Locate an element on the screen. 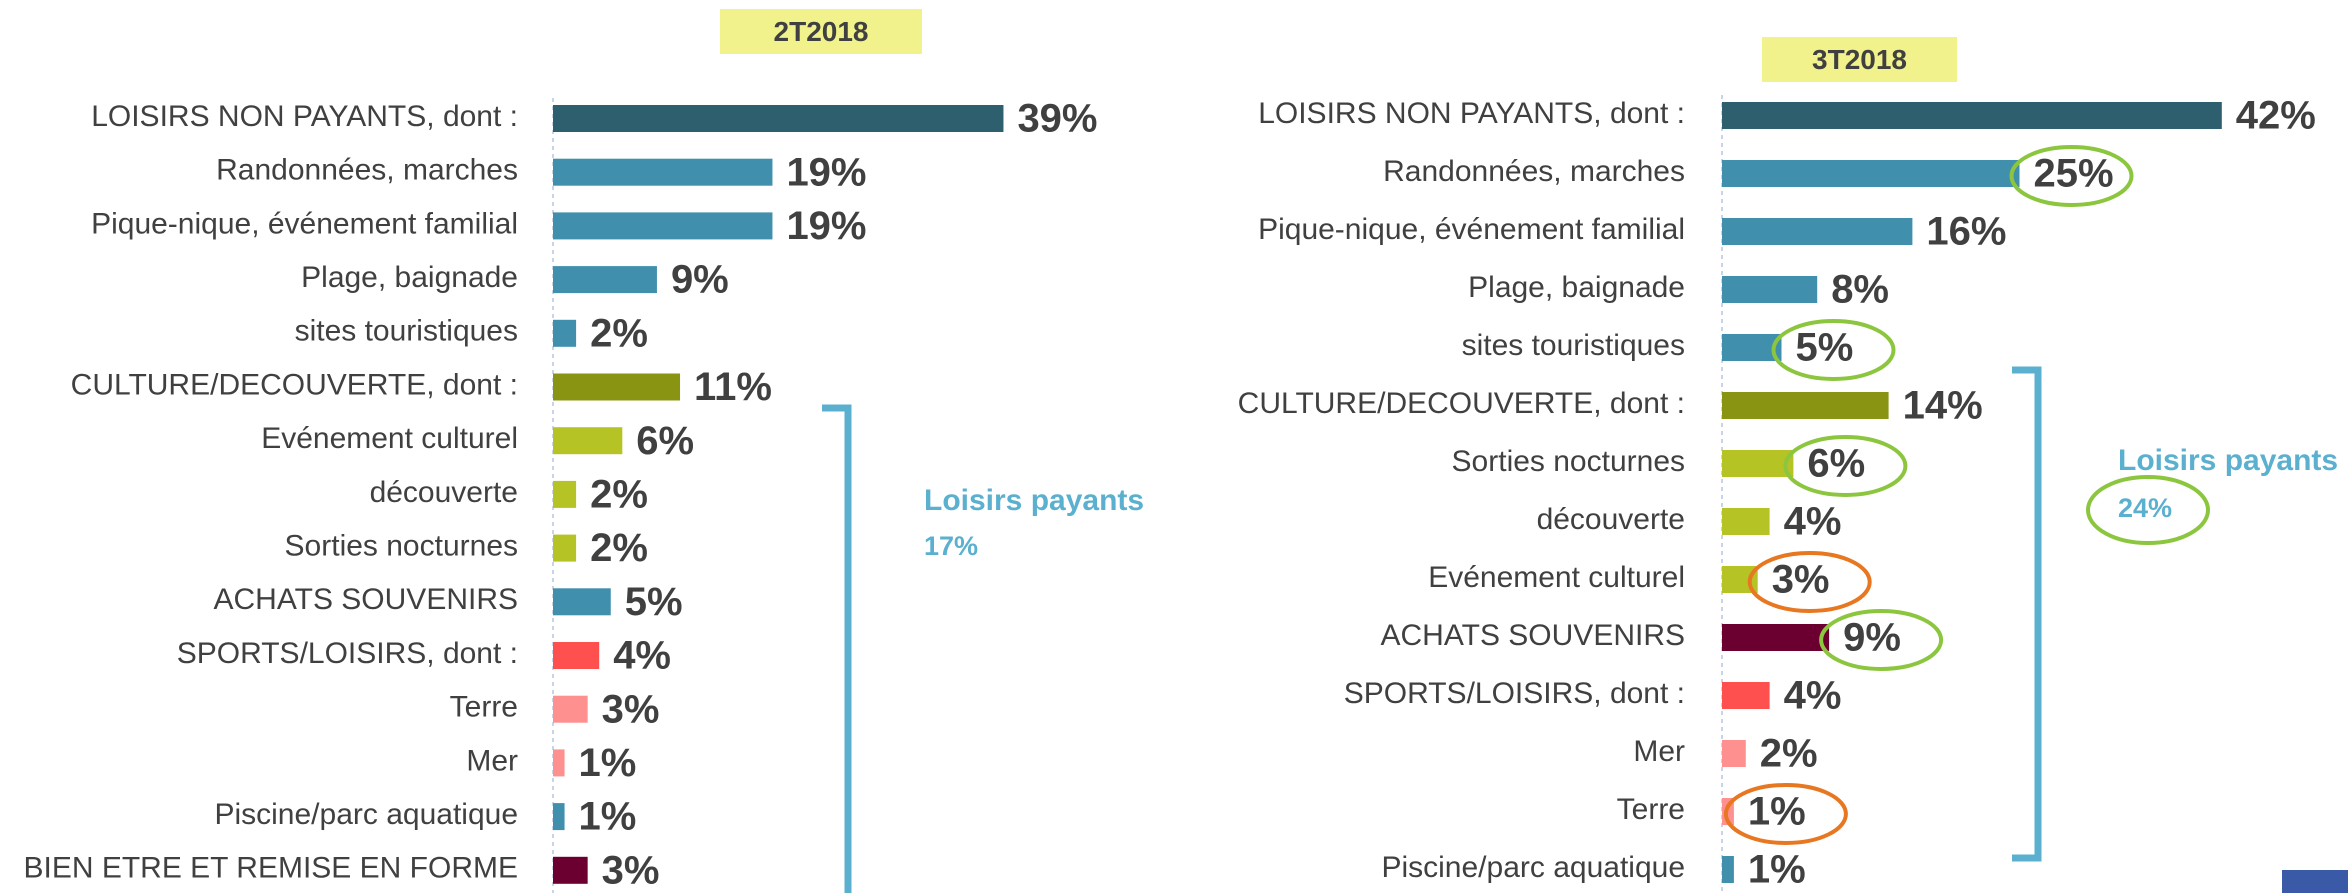  category-label: ACHATS SOUVENIRS is located at coordinates (1533, 635).